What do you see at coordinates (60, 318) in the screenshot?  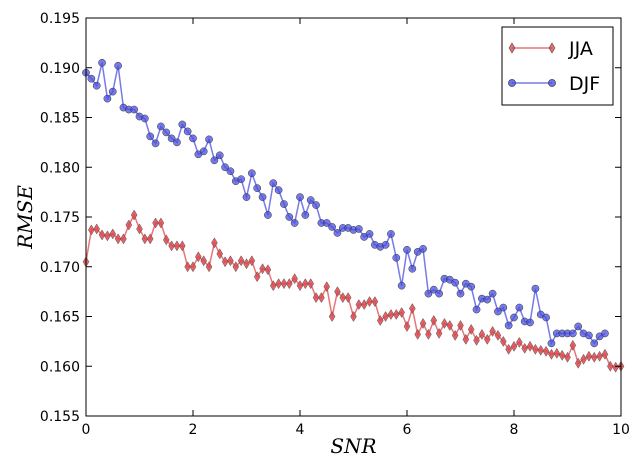 I see `y-tick-label: 0.165` at bounding box center [60, 318].